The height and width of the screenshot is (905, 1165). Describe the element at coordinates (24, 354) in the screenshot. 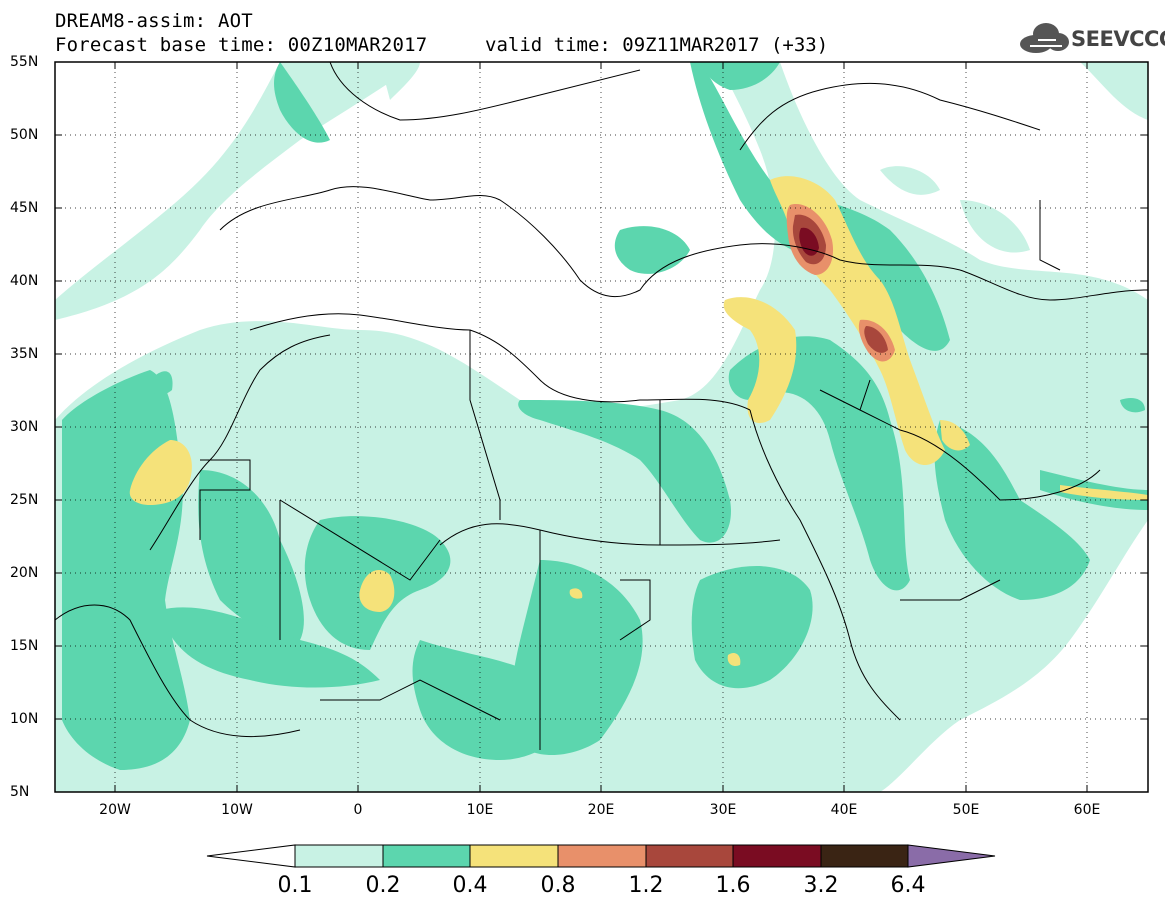

I see `lat-label: 35N` at that location.